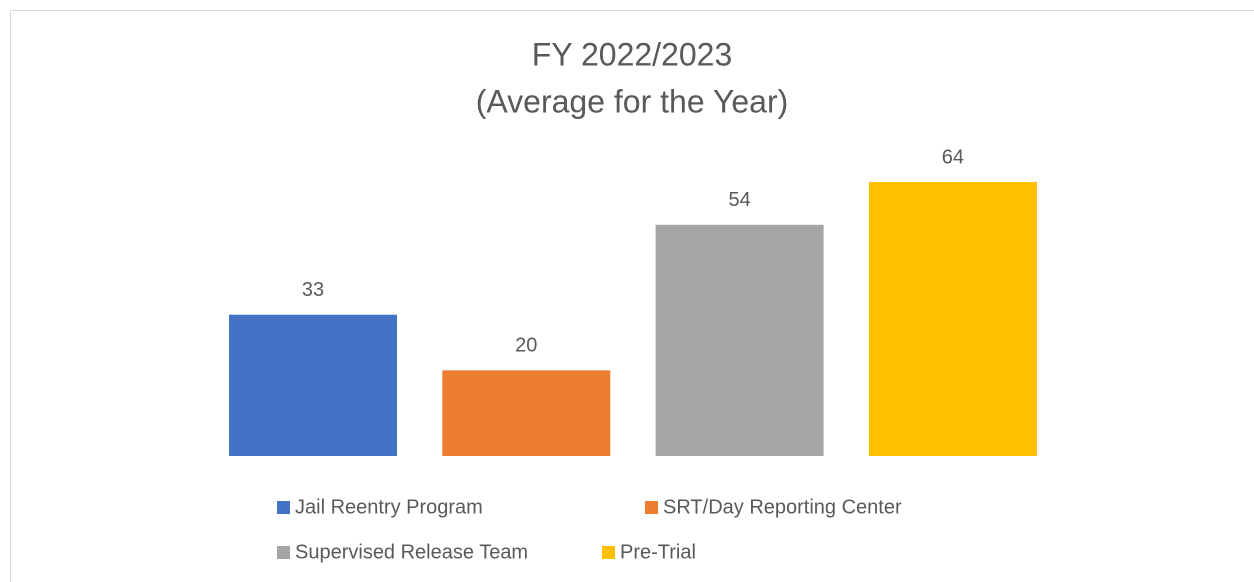  Describe the element at coordinates (632, 101) in the screenshot. I see `chart-subtitle: (Average for the Year)` at that location.